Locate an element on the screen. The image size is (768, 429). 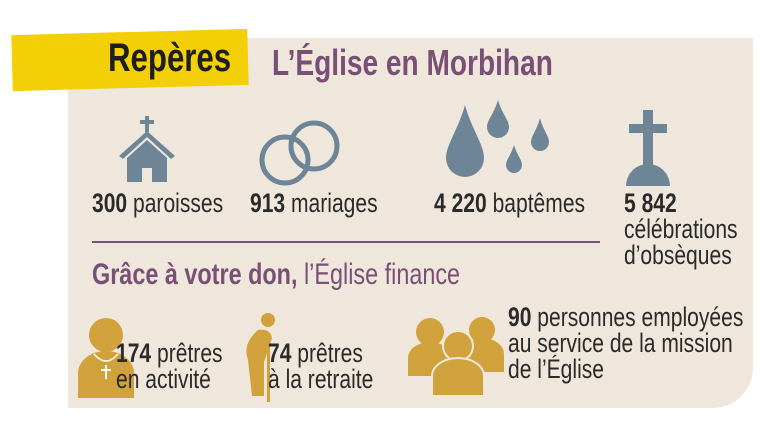
stat-paroisses: 300 paroisses is located at coordinates (158, 203).